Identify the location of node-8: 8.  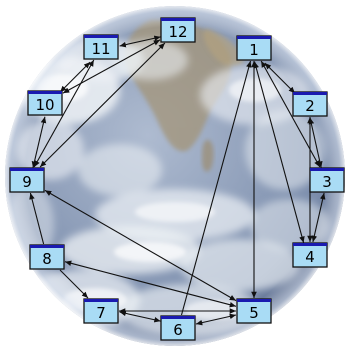
(47, 257).